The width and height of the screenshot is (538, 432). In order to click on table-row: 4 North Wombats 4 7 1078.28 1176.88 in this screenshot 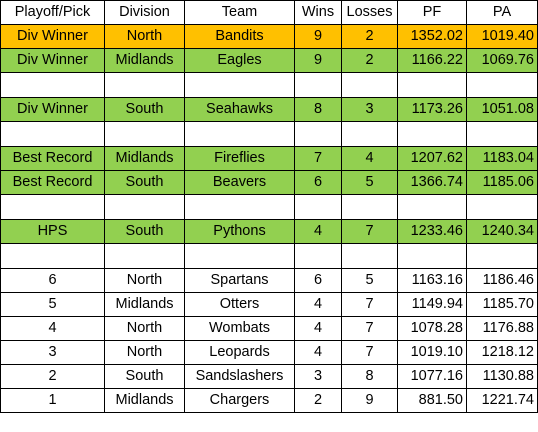, I will do `click(269, 328)`.